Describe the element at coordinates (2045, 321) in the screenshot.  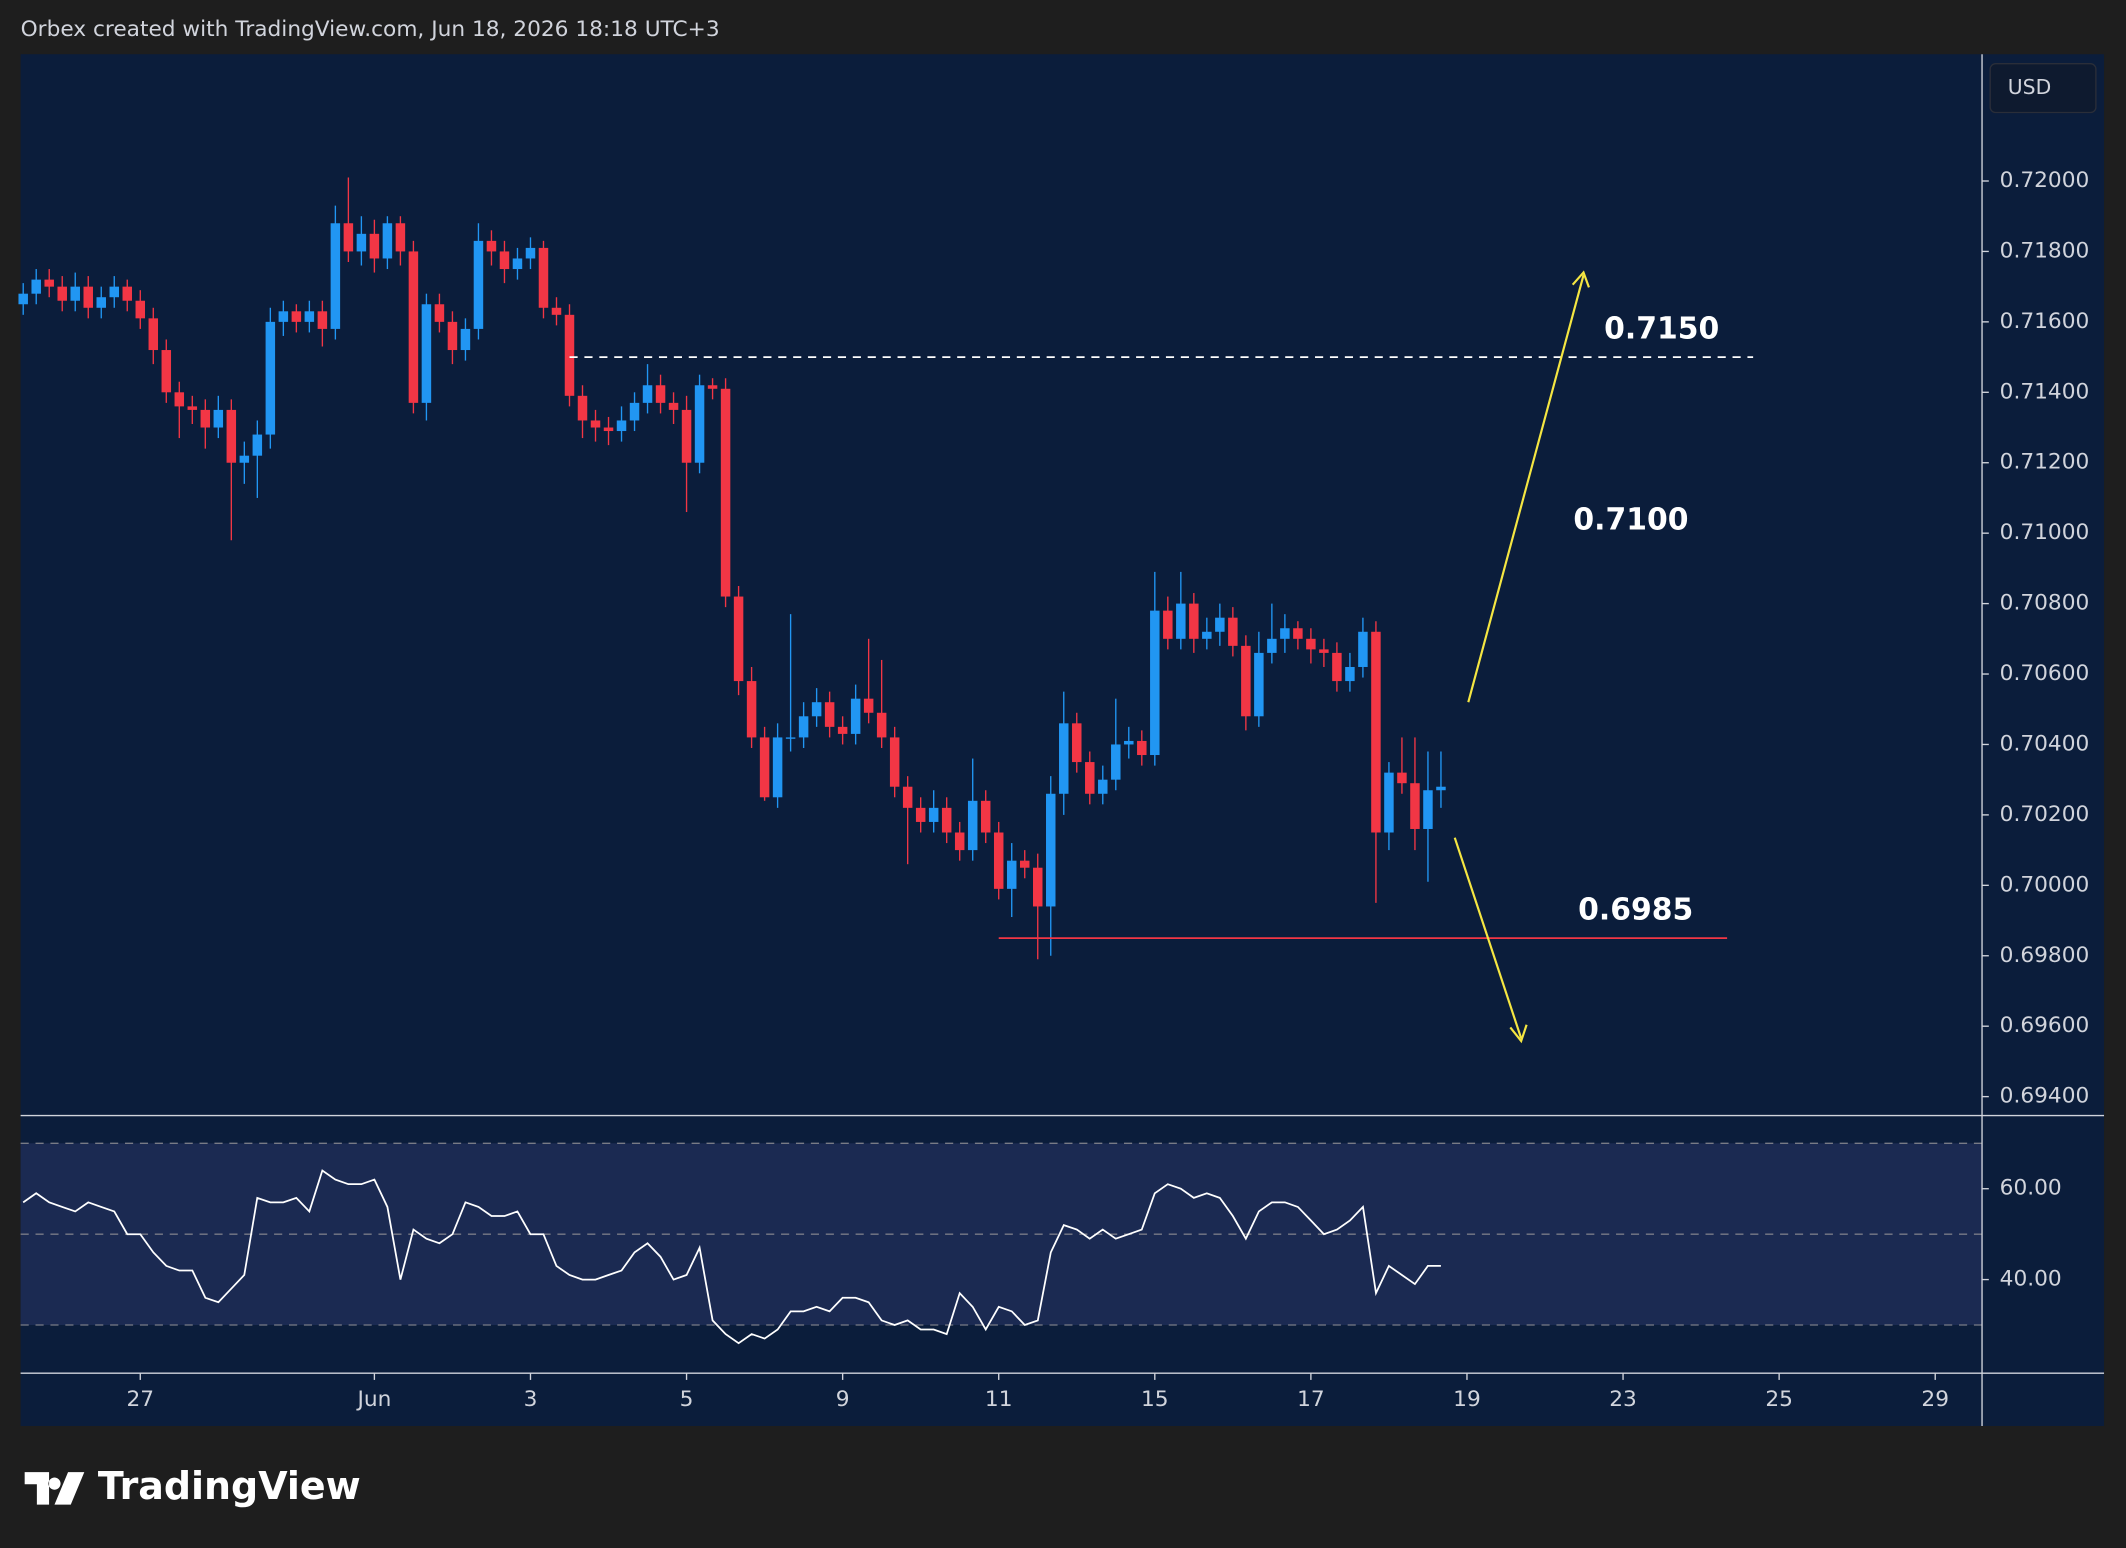
I see `y-tick-label: 0.71600` at that location.